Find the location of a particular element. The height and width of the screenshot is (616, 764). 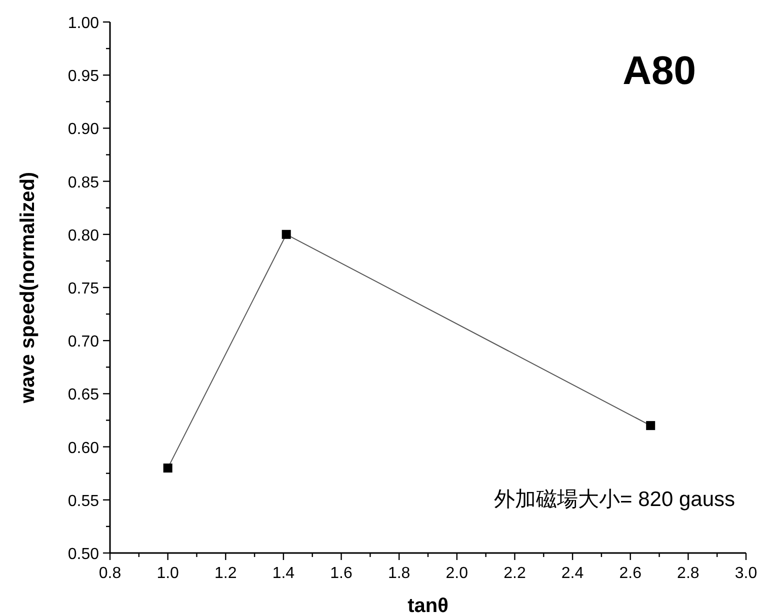

x-tick-label: 1.8 is located at coordinates (399, 573).